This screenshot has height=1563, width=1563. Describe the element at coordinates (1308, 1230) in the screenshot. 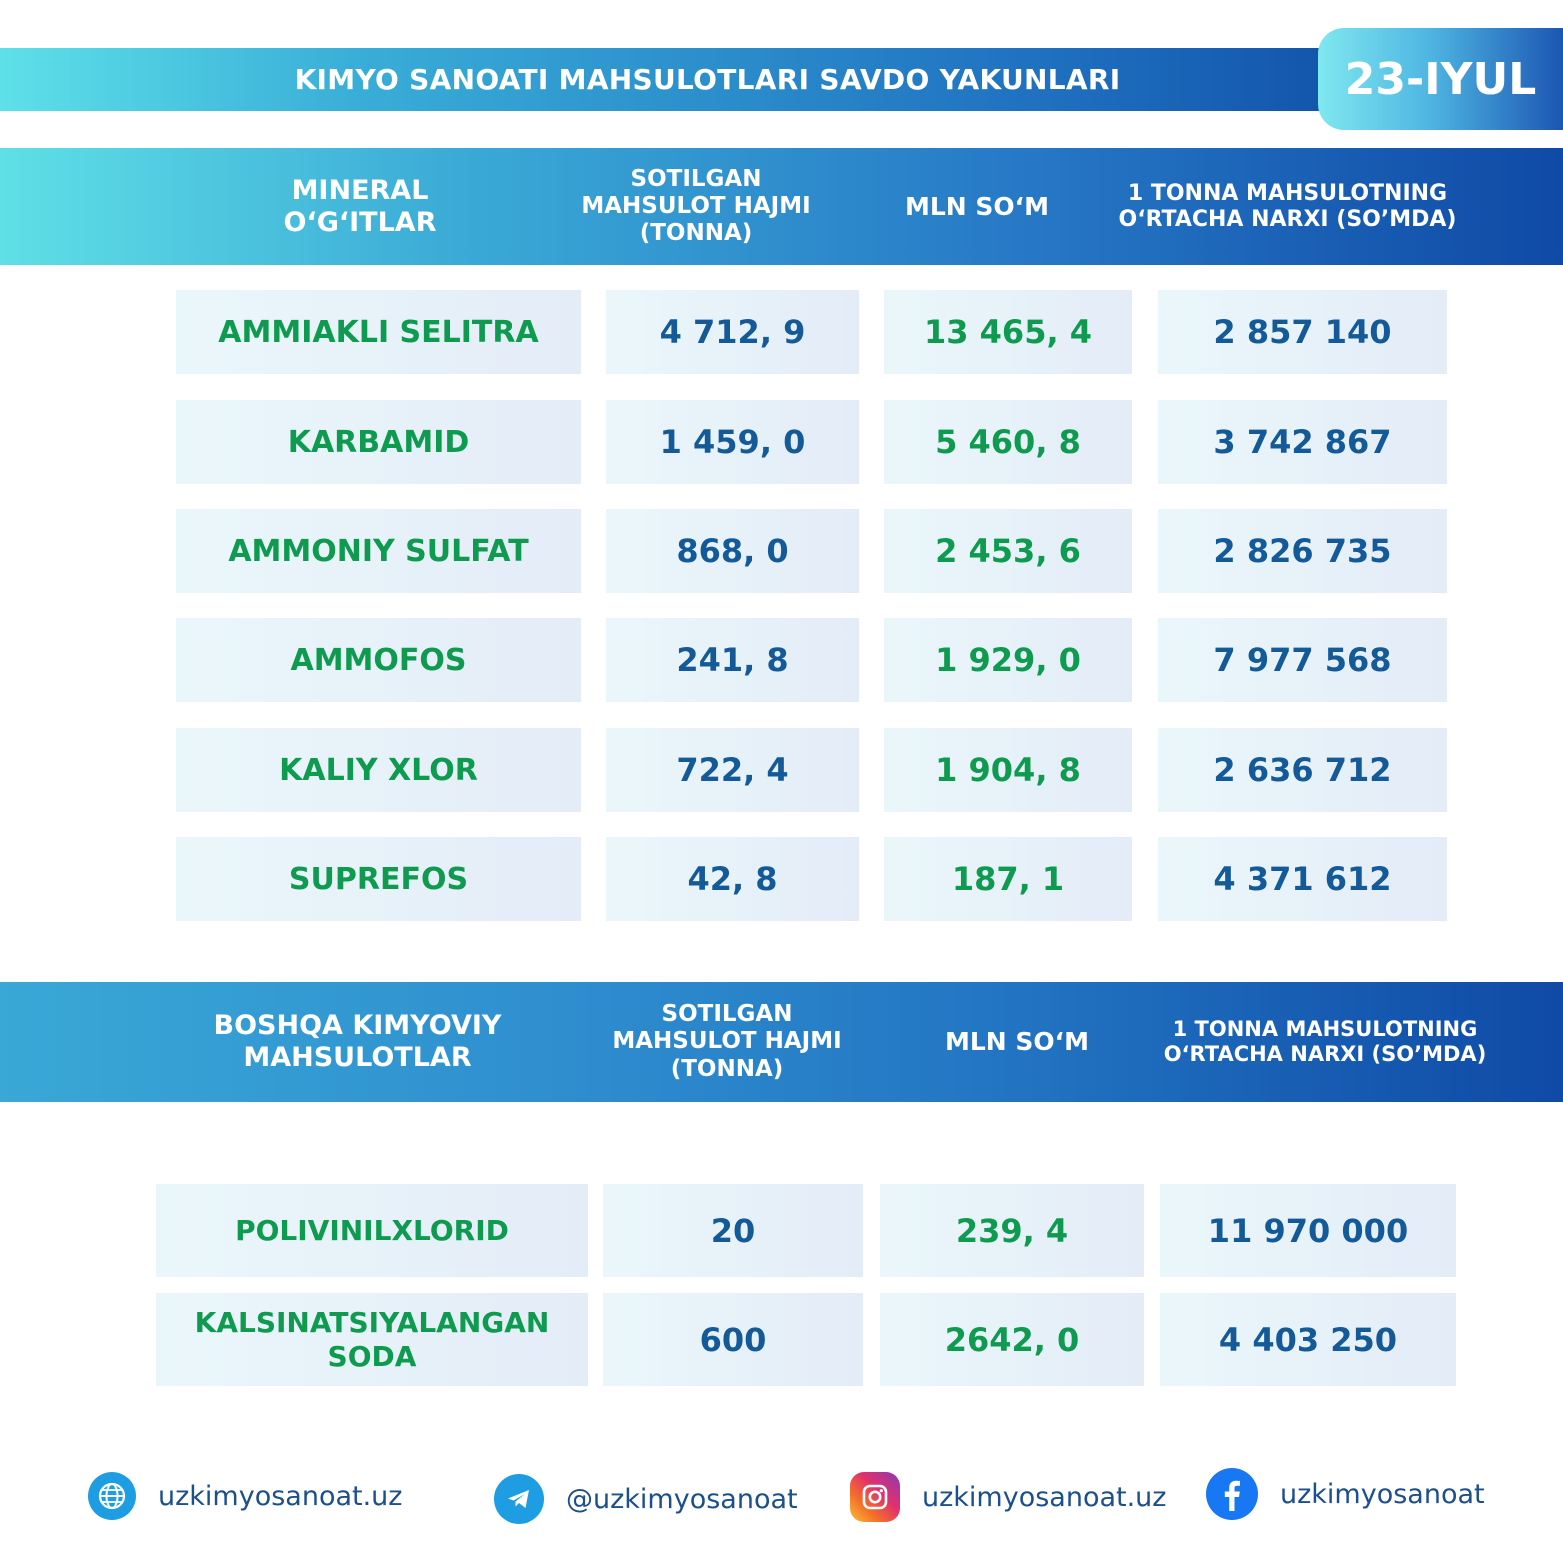

I see `table-row-price: 11 970 000` at that location.